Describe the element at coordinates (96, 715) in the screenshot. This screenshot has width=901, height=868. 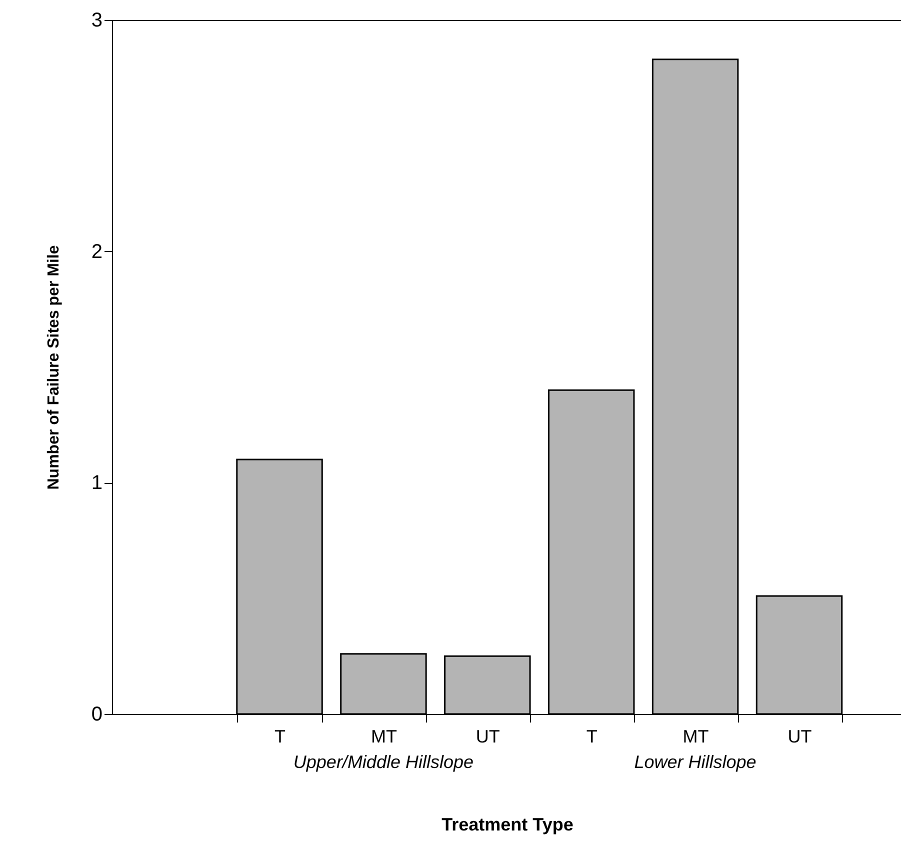
I see `y-tick-label: 0` at that location.